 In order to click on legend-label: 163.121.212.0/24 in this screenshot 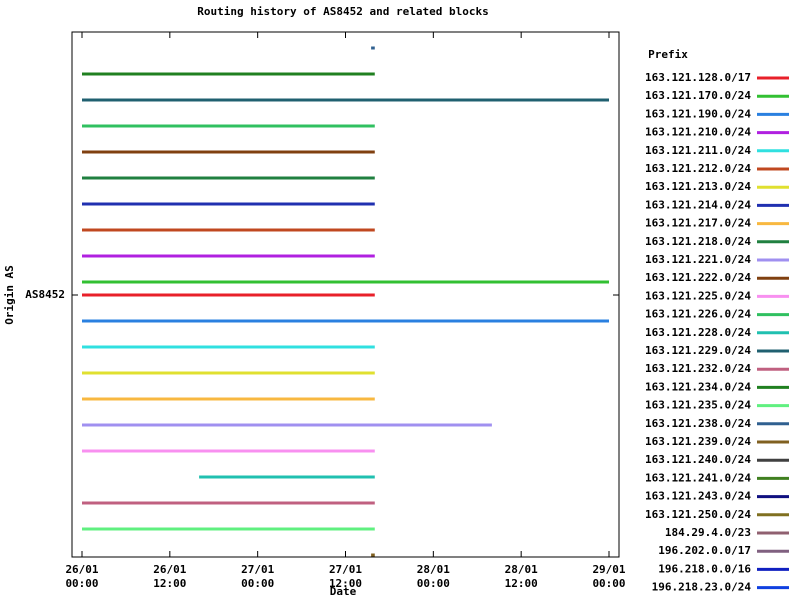, I will do `click(698, 168)`.